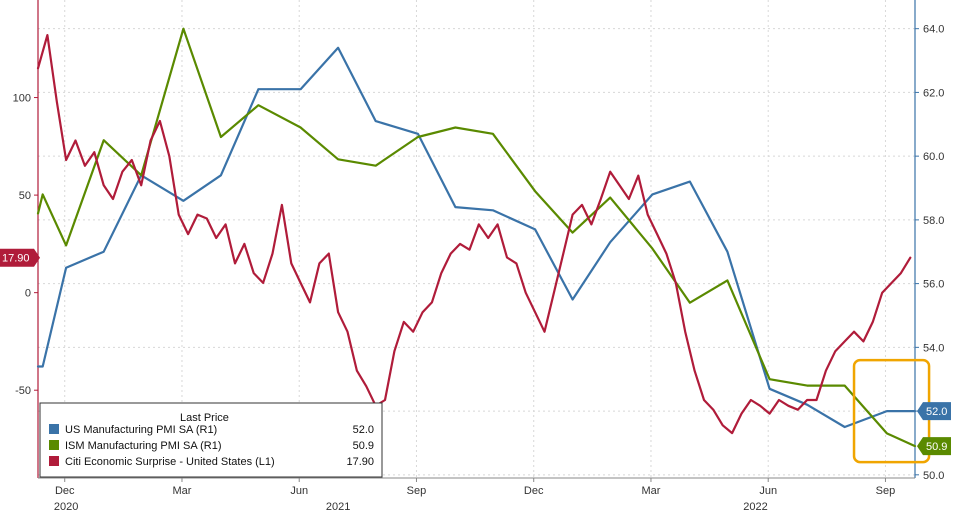  I want to click on legend-box, so click(211, 440).